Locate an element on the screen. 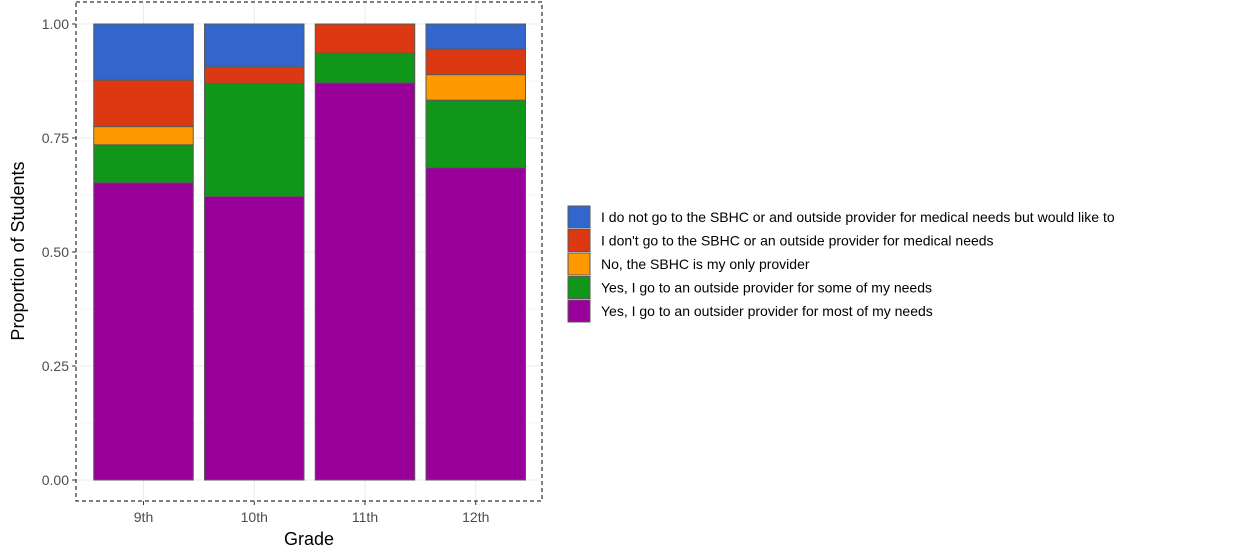 The image size is (1247, 552). legend-label: No, the SBHC is my only provider is located at coordinates (705, 264).